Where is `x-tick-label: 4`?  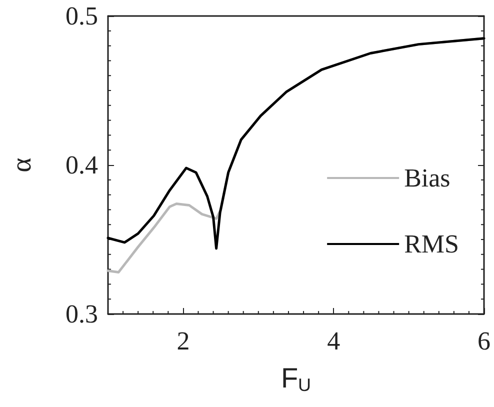
x-tick-label: 4 is located at coordinates (333, 341).